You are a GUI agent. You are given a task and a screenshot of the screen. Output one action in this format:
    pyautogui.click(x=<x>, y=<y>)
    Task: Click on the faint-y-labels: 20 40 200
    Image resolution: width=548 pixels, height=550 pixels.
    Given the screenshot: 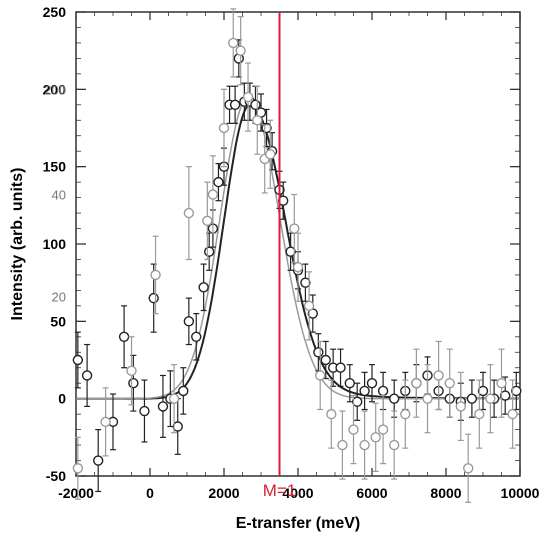 What is the action you would take?
    pyautogui.click(x=55, y=193)
    